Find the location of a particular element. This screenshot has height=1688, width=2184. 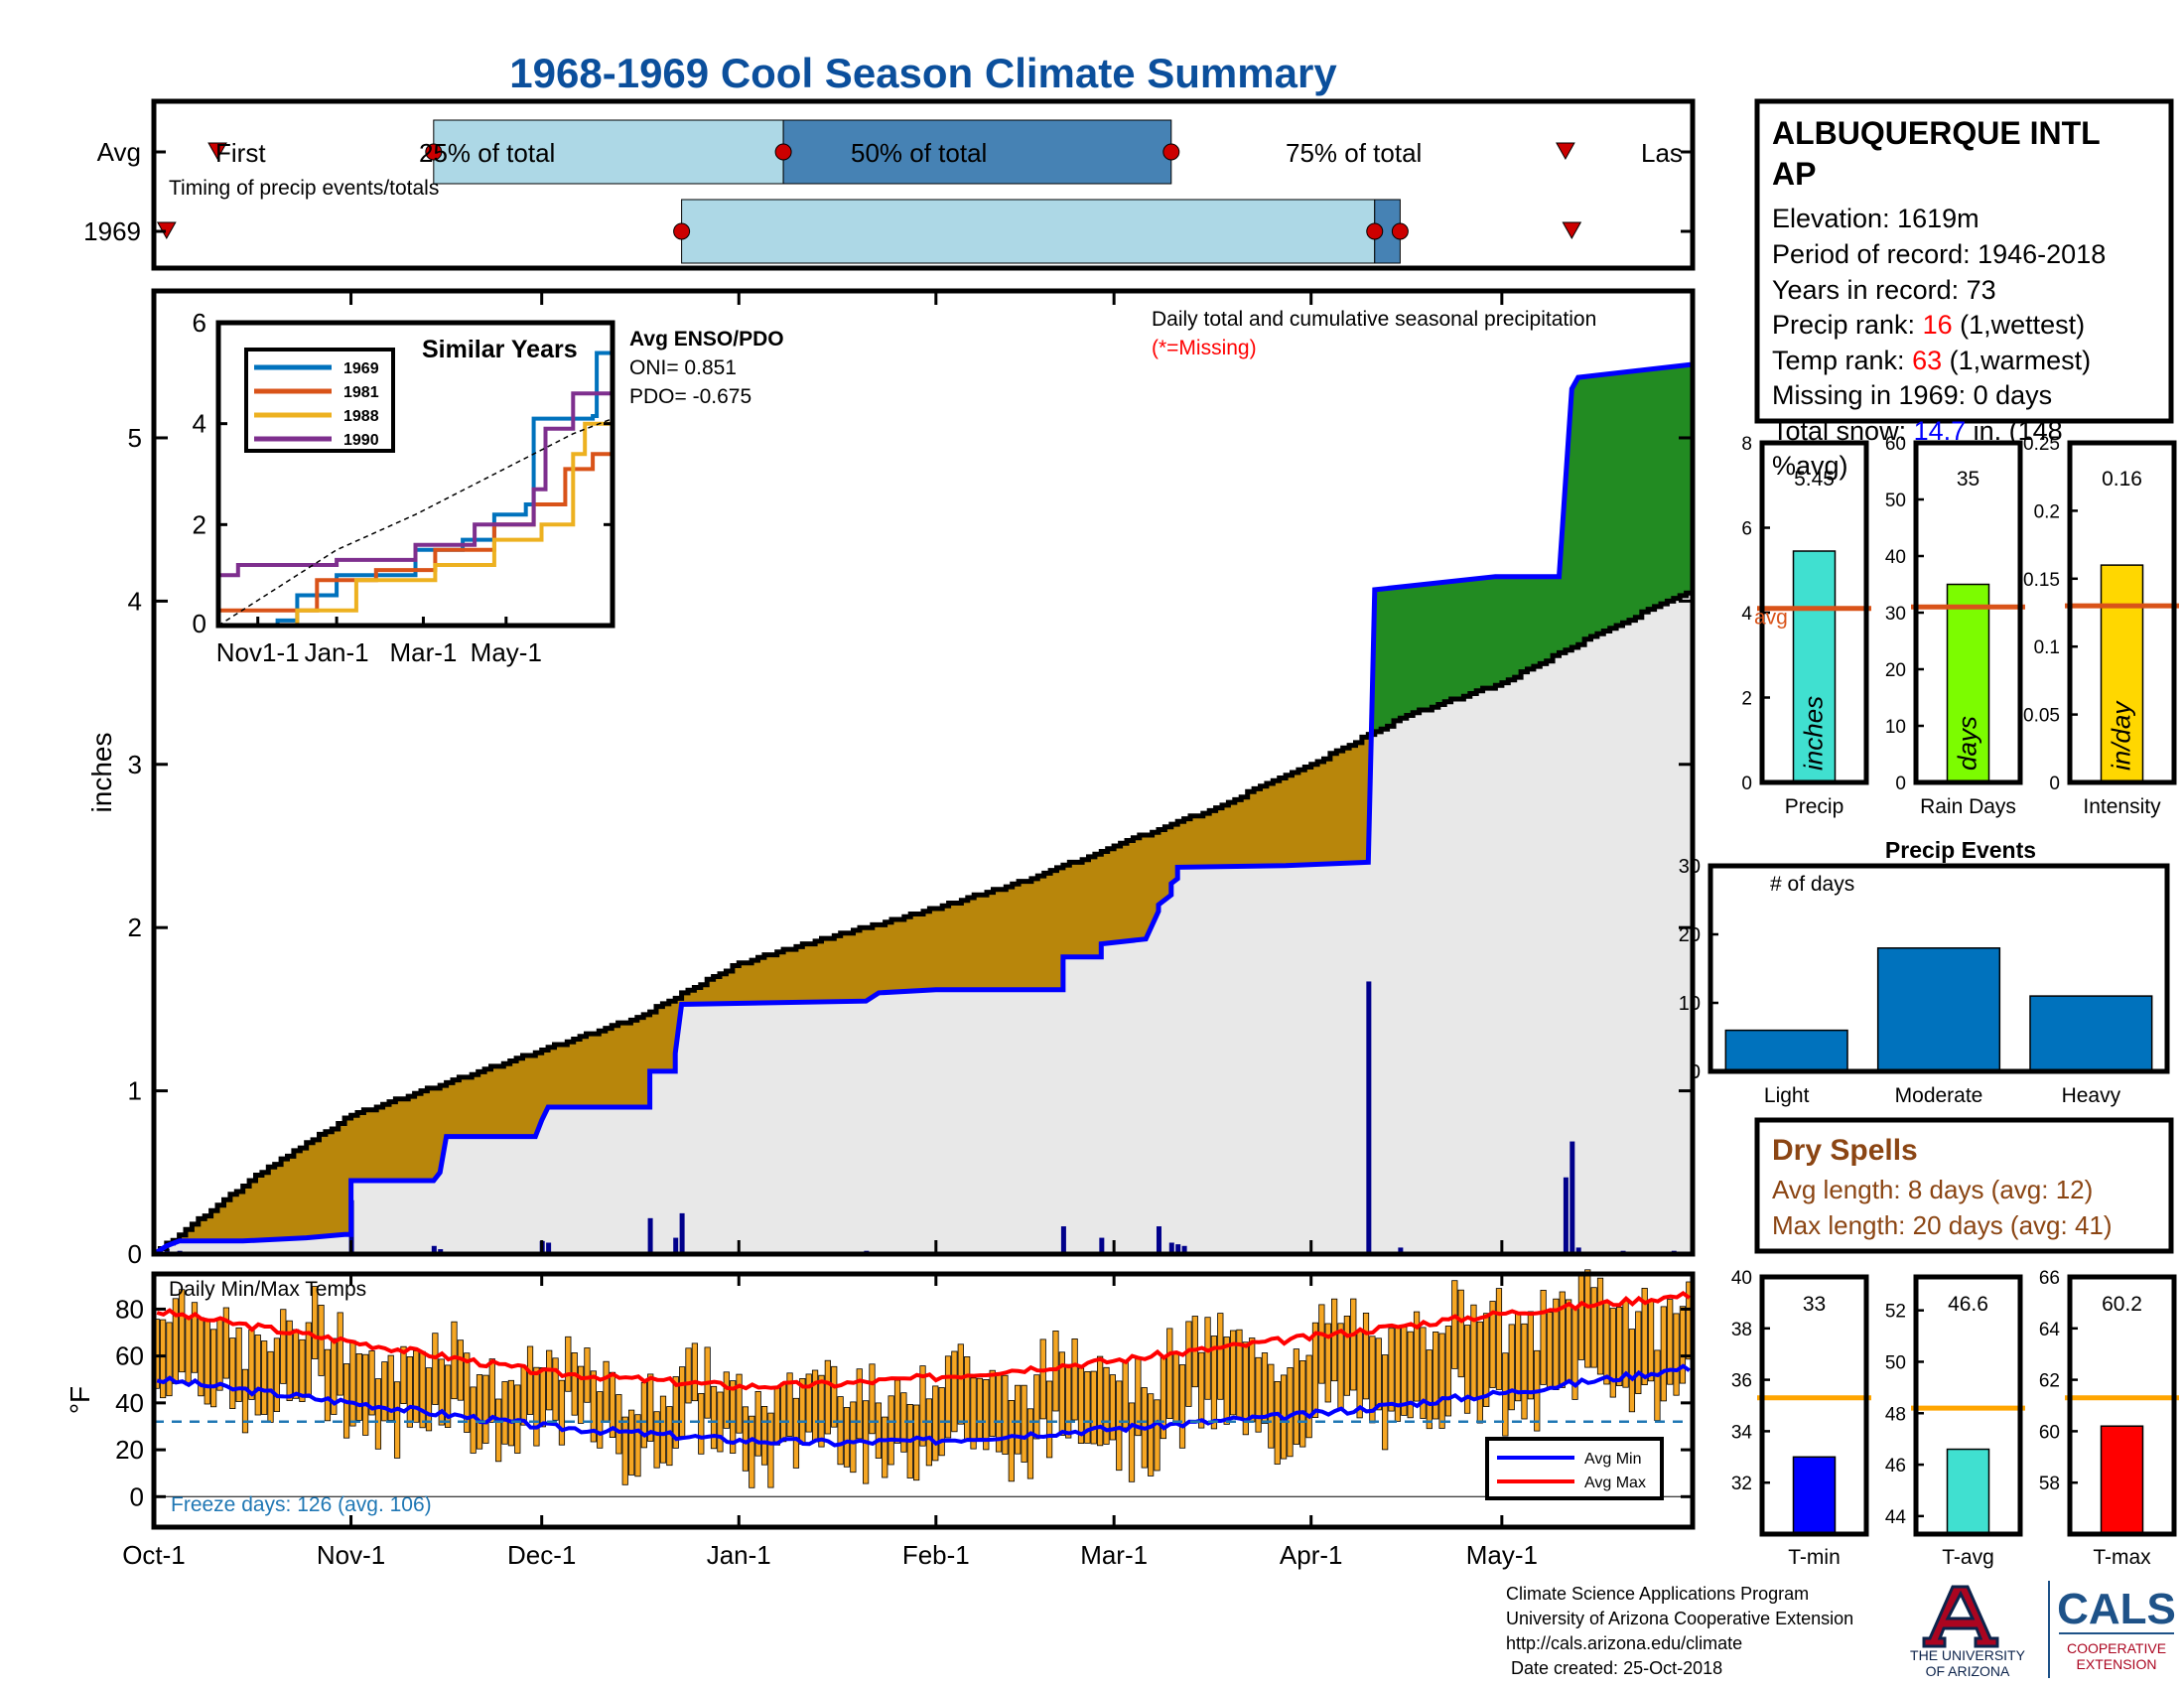

precip-panel-category: Rain Days is located at coordinates (1968, 806).